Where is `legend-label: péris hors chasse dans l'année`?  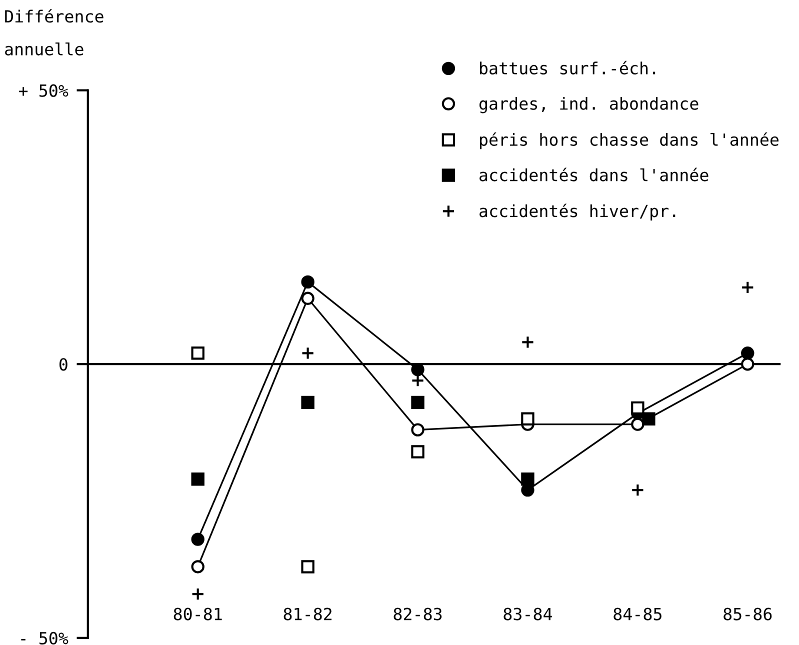
legend-label: péris hors chasse dans l'année is located at coordinates (629, 141).